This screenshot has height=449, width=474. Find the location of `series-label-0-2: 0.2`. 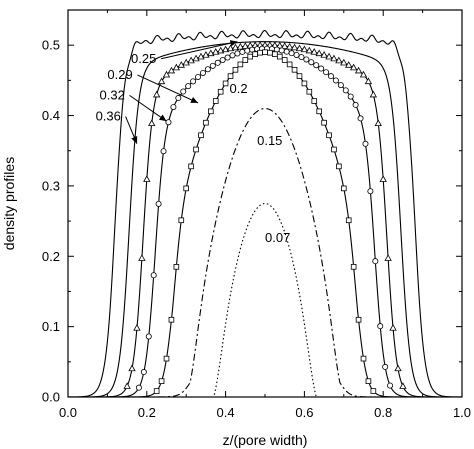

series-label-0-2: 0.2 is located at coordinates (239, 88).